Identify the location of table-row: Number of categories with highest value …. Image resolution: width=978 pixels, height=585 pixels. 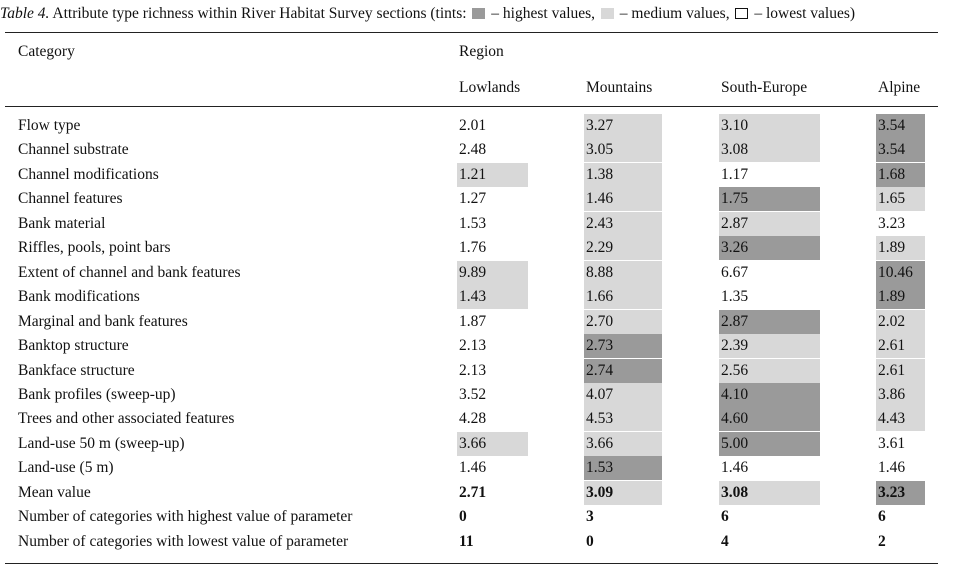
(489, 517).